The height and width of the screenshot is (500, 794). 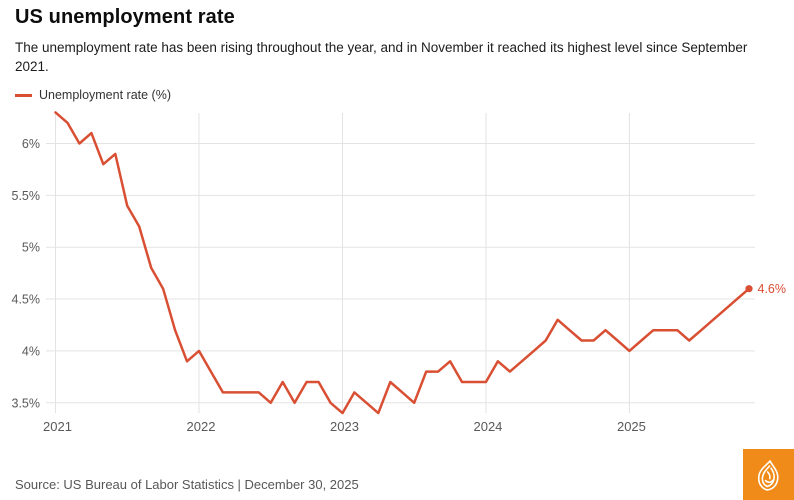 I want to click on x-axis-tick-label: 2025, so click(x=631, y=426).